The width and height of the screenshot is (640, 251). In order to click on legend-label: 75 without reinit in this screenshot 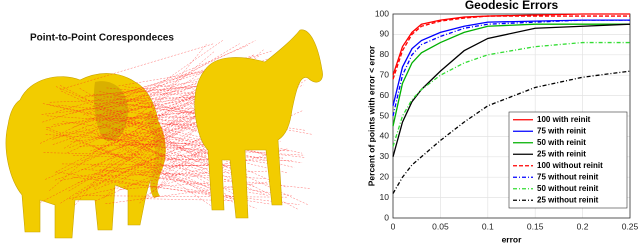, I will do `click(568, 176)`.